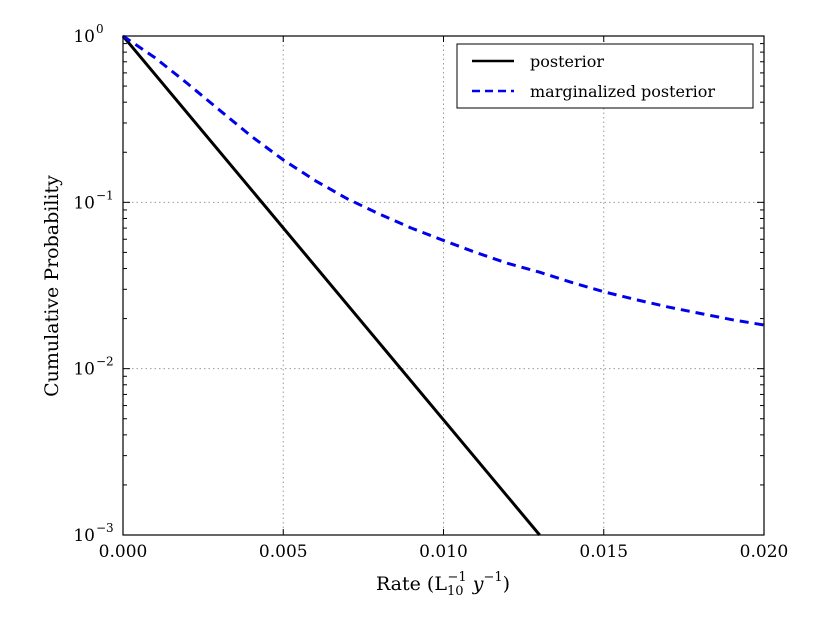 The width and height of the screenshot is (830, 623). What do you see at coordinates (105, 195) in the screenshot?
I see `y-tick-label-exponent: −1` at bounding box center [105, 195].